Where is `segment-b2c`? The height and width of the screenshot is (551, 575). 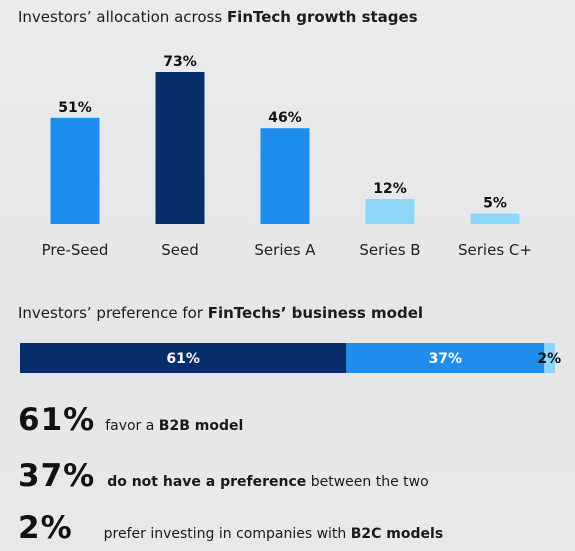 segment-b2c is located at coordinates (549, 358).